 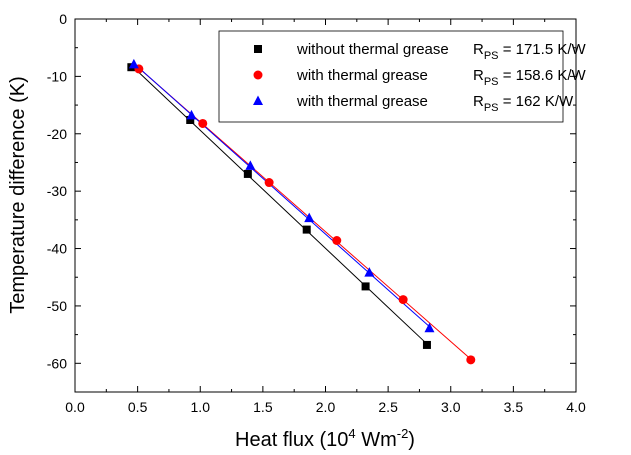 I want to click on x-tick-label: 4.0, so click(x=576, y=407).